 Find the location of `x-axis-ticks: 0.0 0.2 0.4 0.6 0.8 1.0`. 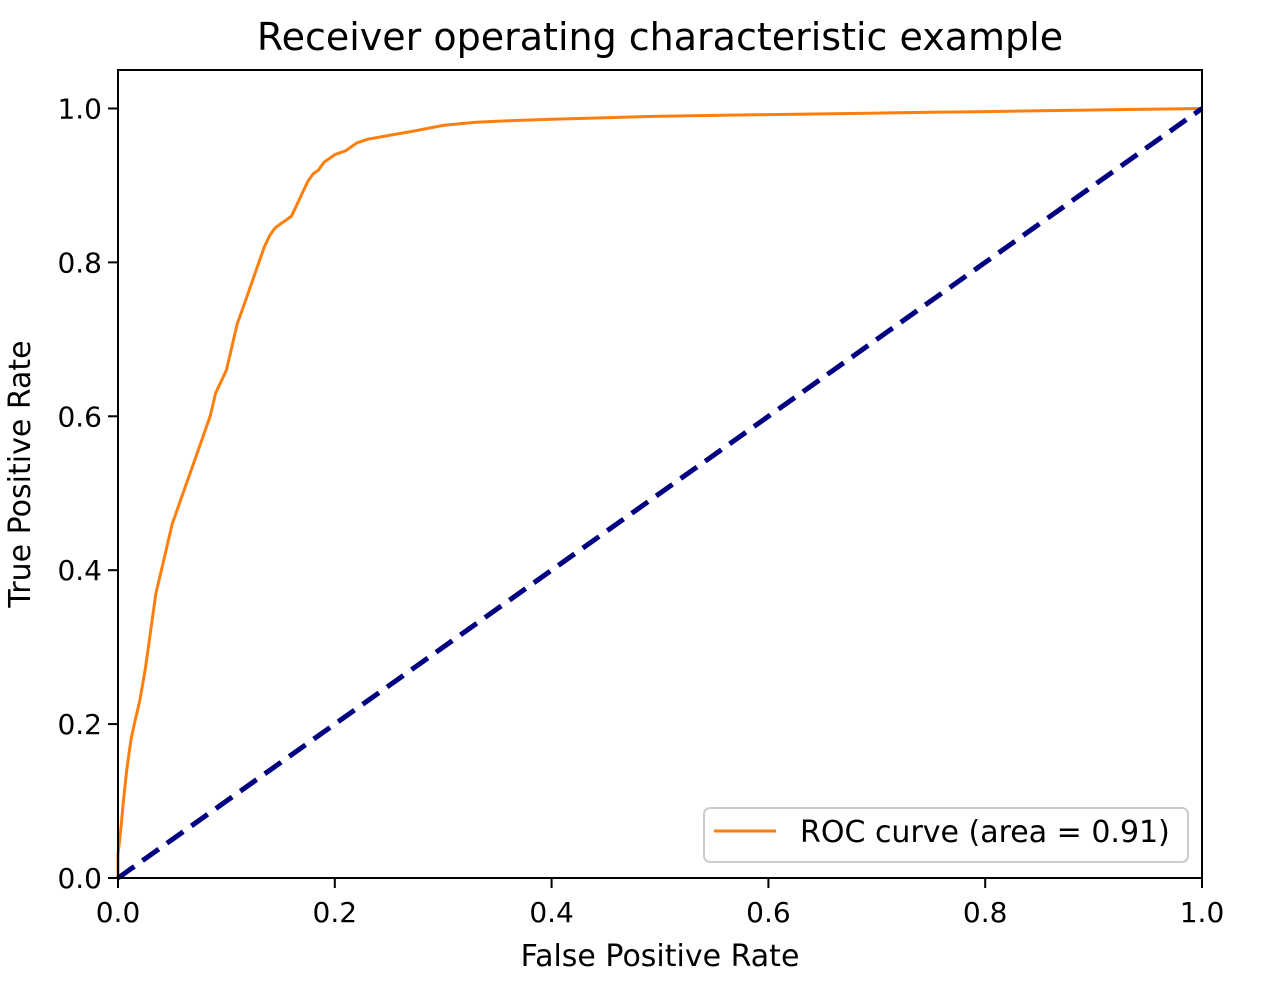

x-axis-ticks: 0.0 0.2 0.4 0.6 0.8 1.0 is located at coordinates (660, 903).